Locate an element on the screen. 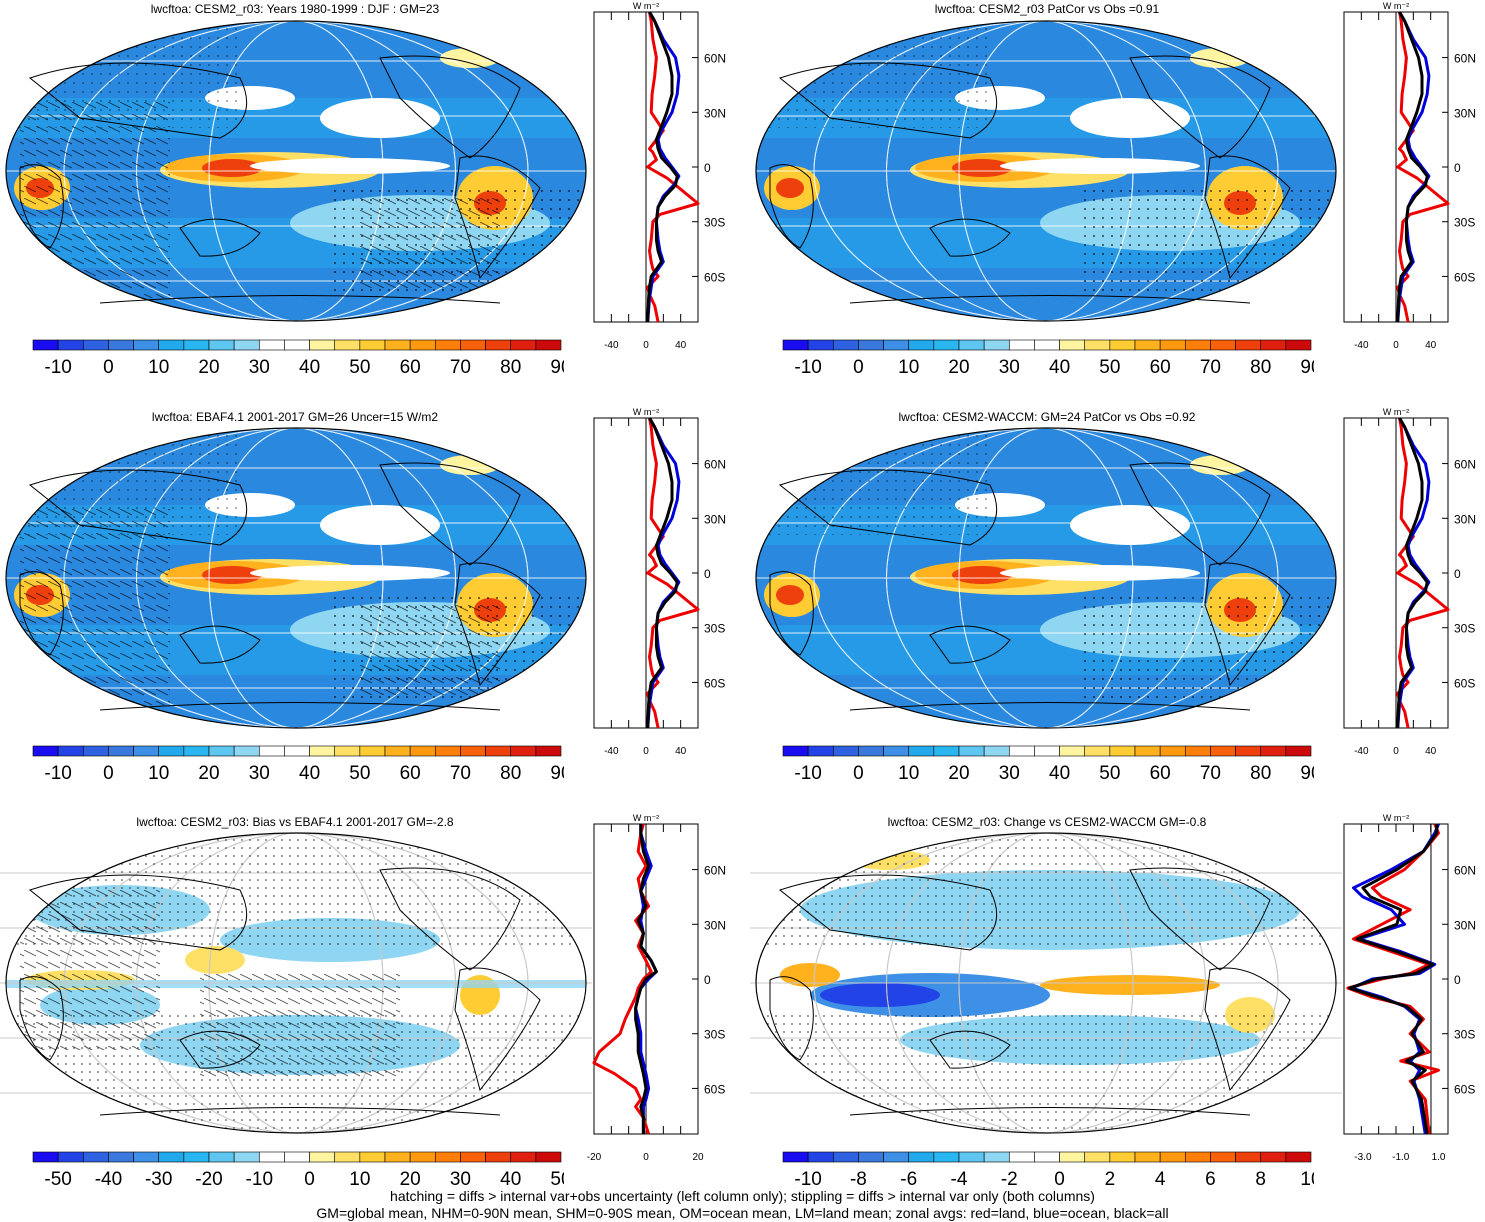 The height and width of the screenshot is (1222, 1485). colorbar-label: 40 is located at coordinates (510, 1179).